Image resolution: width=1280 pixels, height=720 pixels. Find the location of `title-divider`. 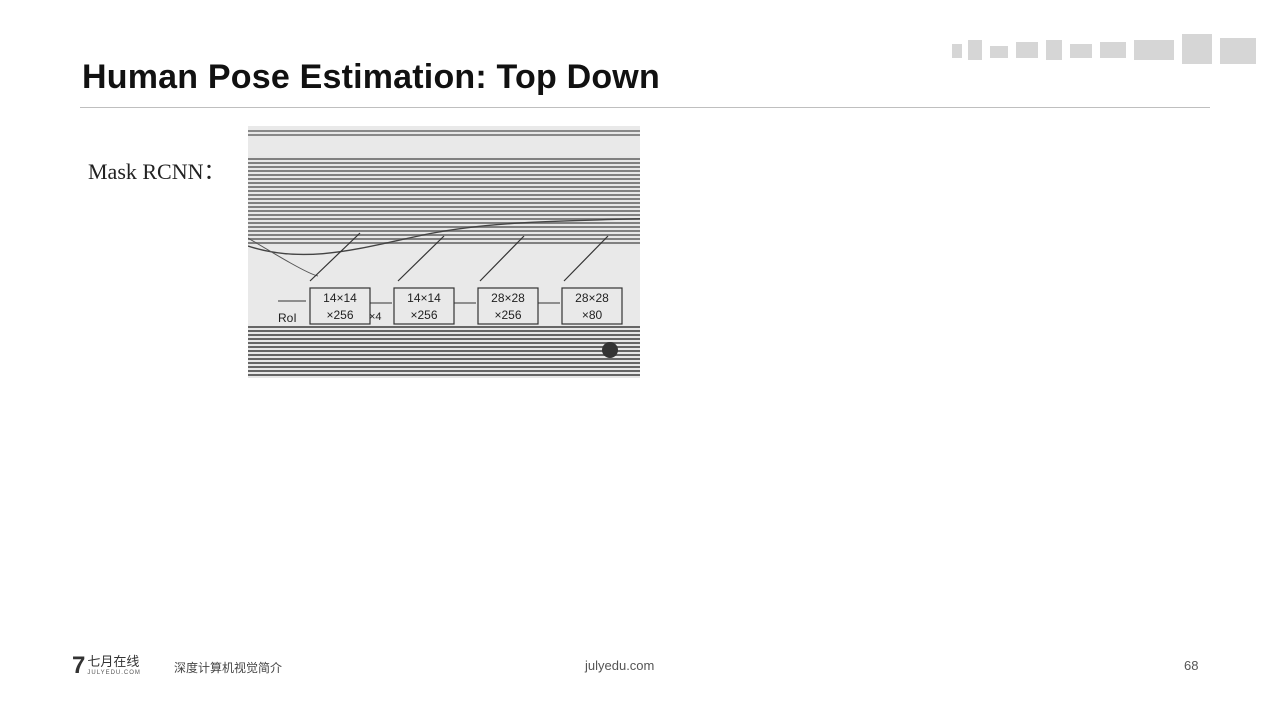

title-divider is located at coordinates (645, 107).